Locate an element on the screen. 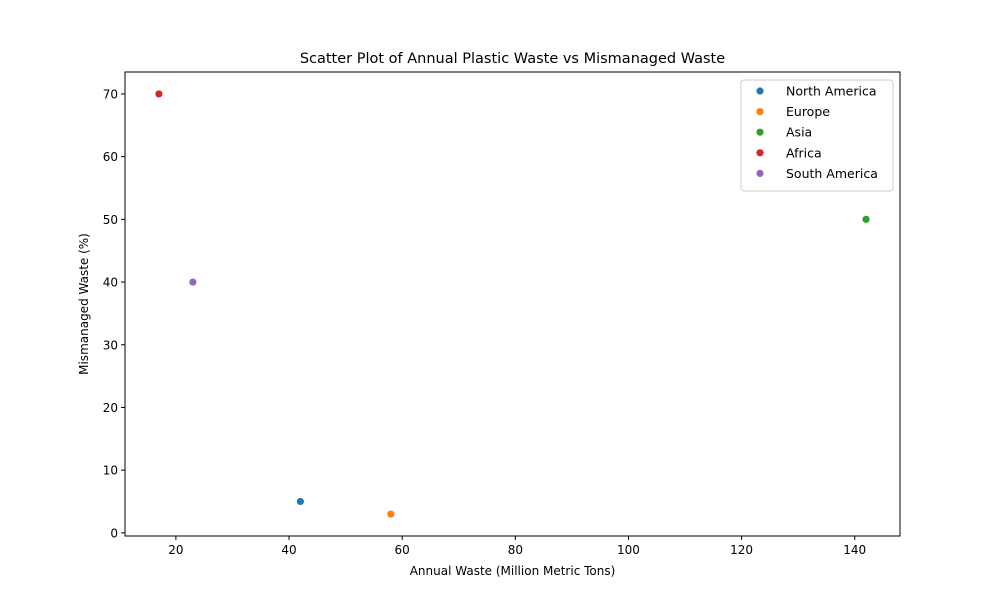 This screenshot has width=1000, height=600. data-point-south-america is located at coordinates (193, 282).